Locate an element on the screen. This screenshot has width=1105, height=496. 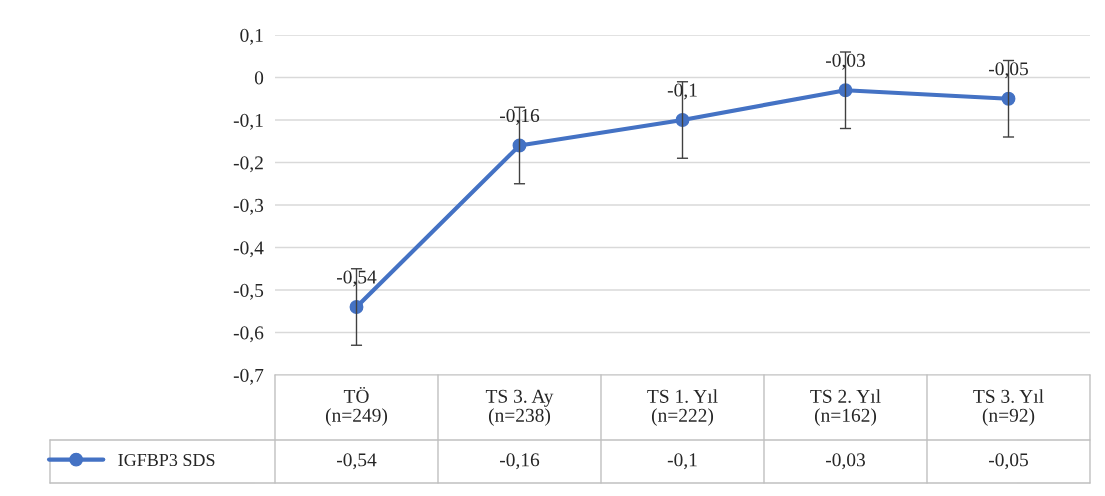
data-label: -0,54 is located at coordinates (356, 461).